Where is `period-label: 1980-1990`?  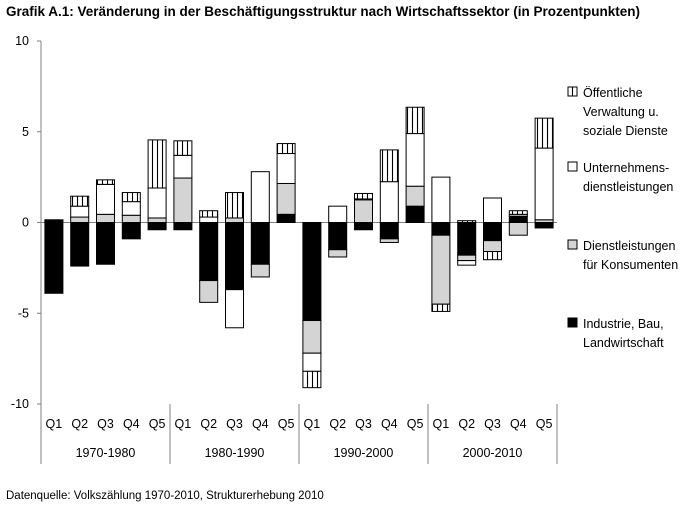
period-label: 1980-1990 is located at coordinates (235, 453).